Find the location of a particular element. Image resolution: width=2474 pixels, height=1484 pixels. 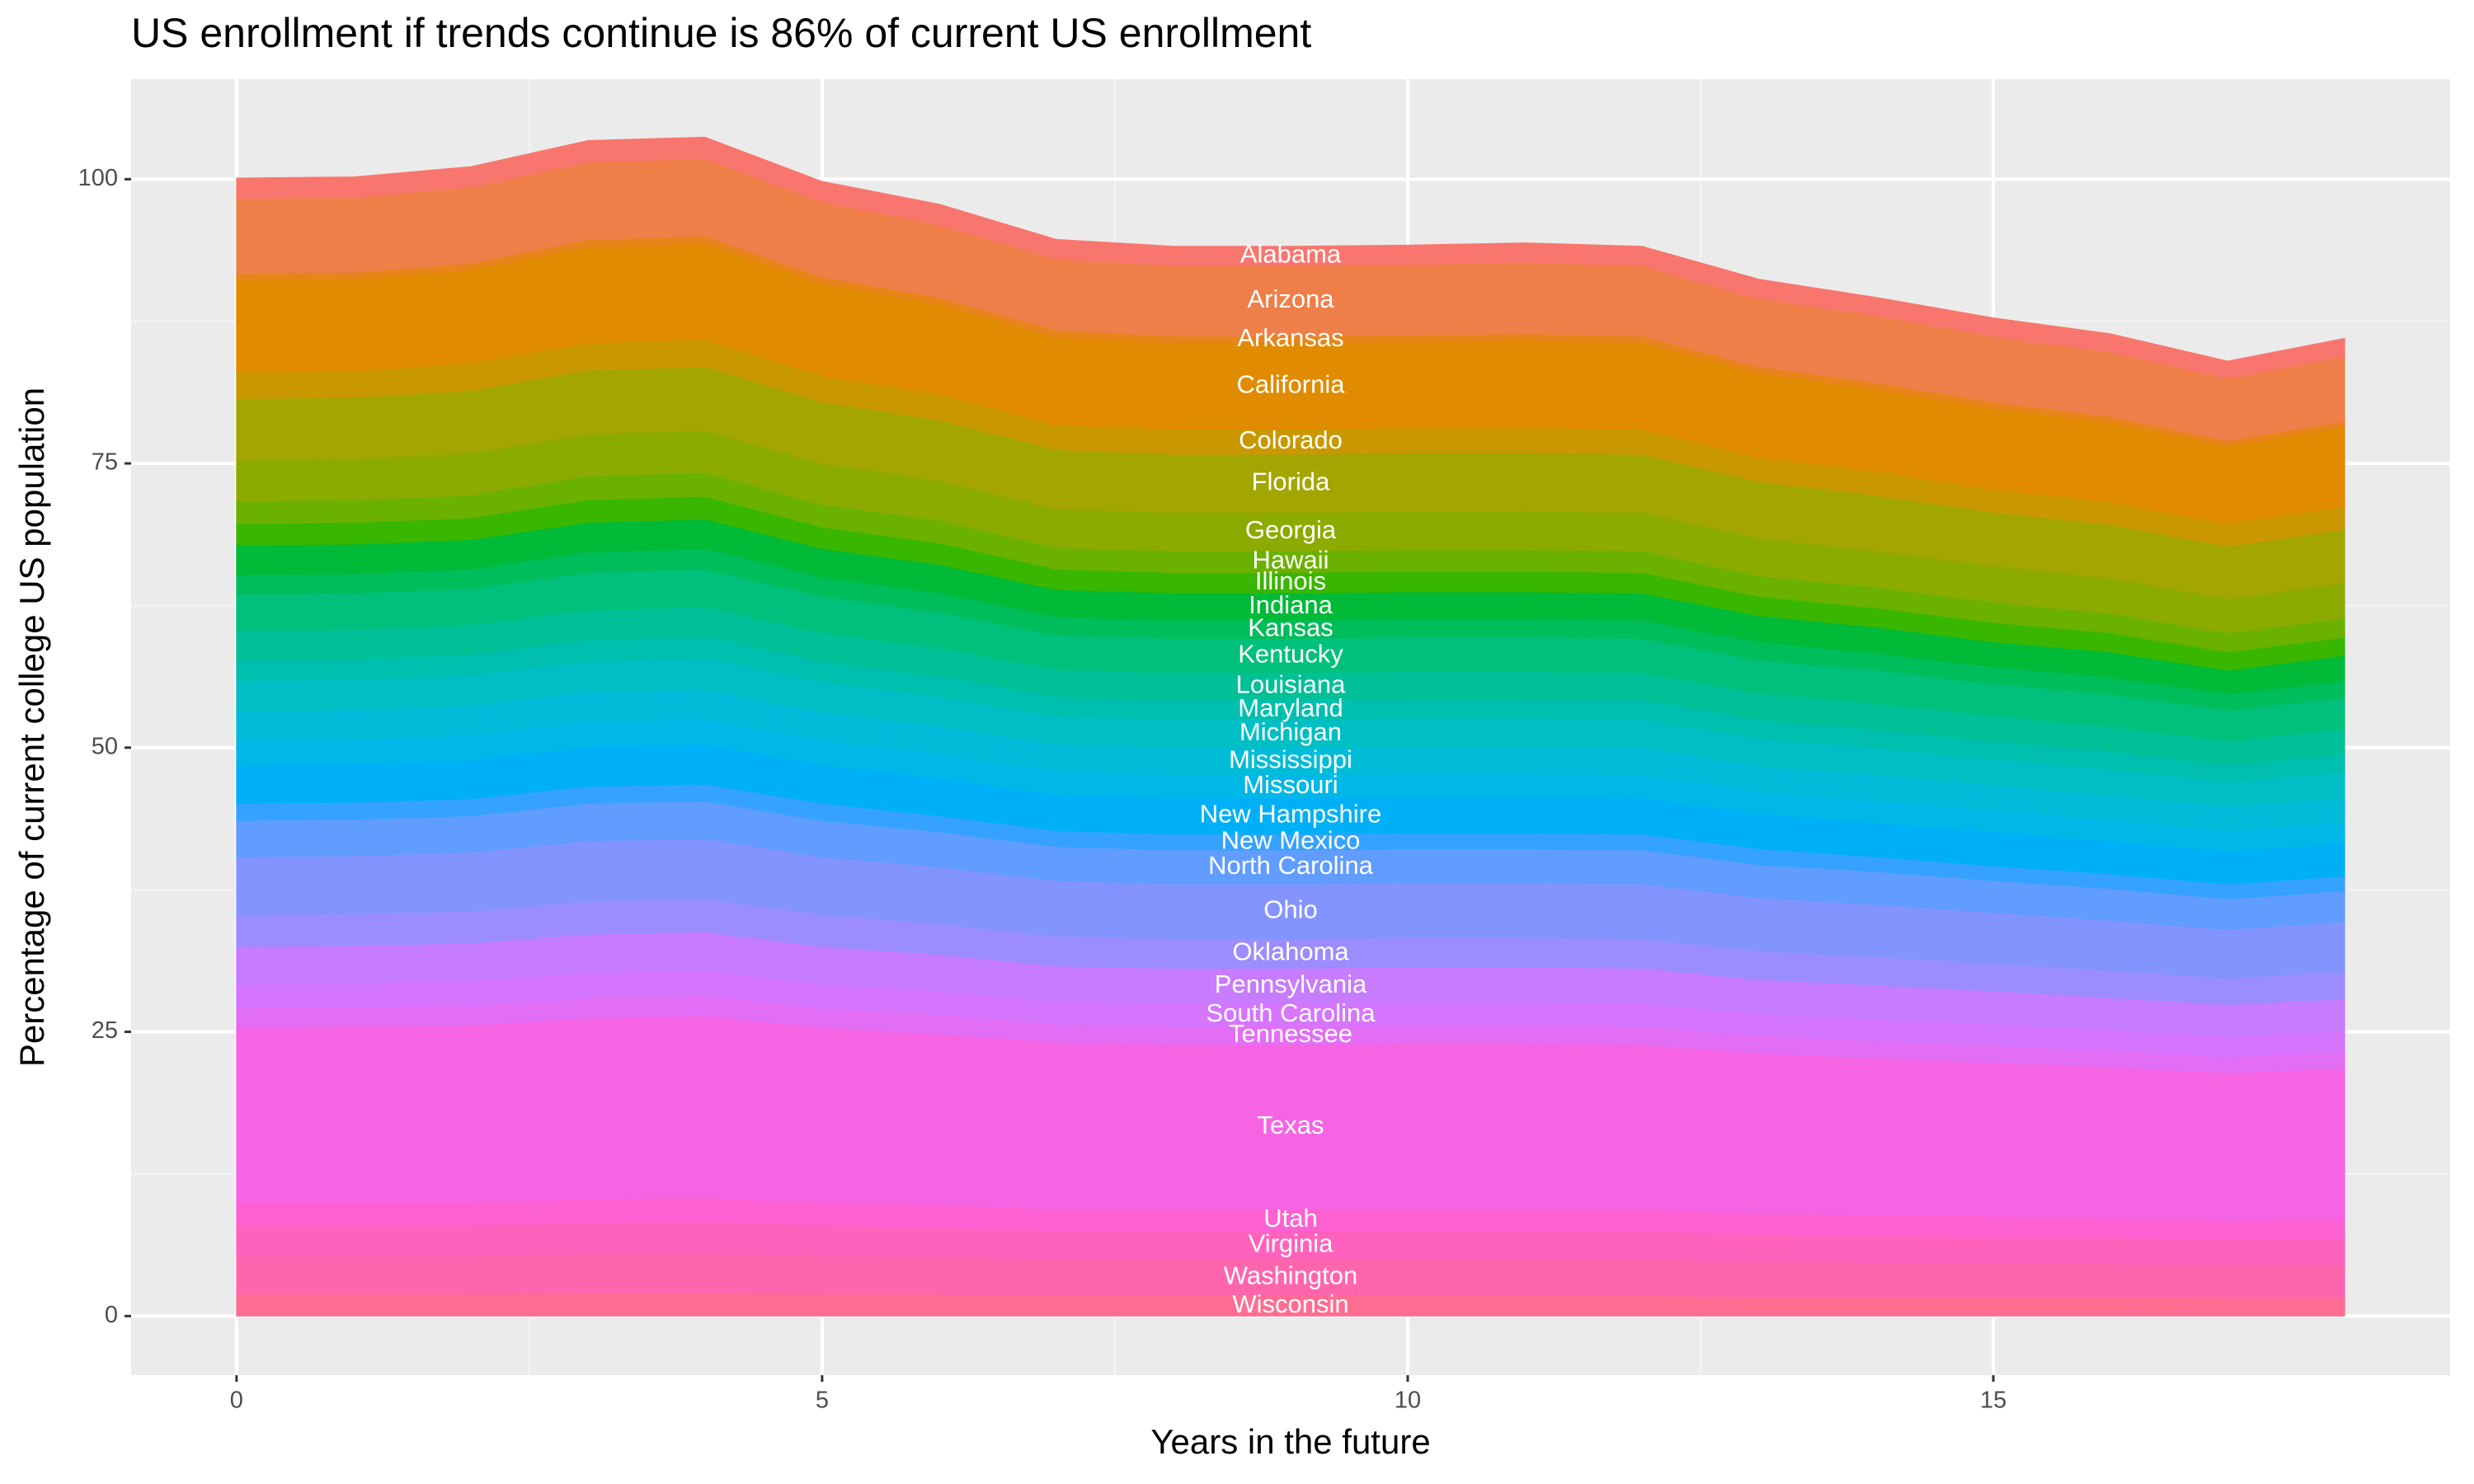

series-label: Washington is located at coordinates (1291, 1275).